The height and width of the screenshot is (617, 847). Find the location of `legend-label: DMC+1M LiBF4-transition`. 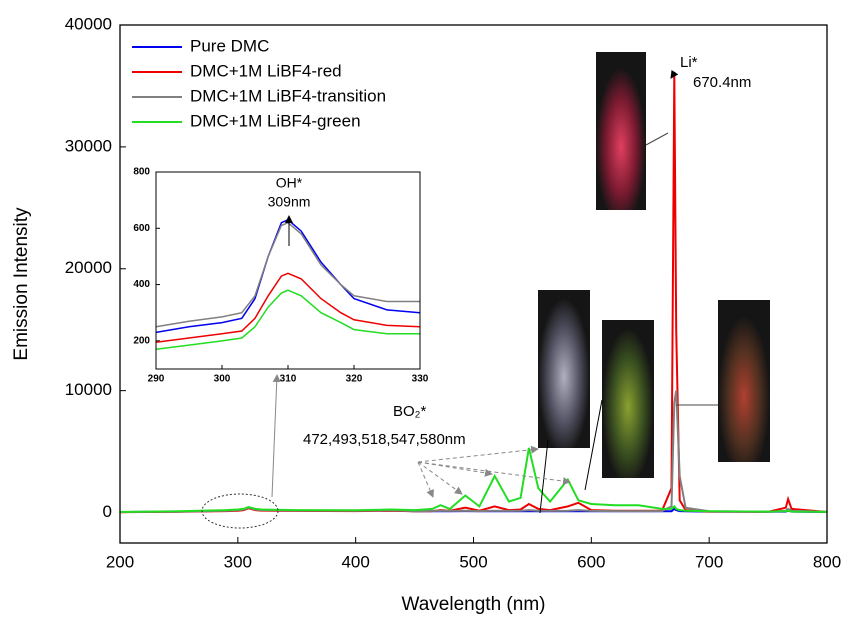

legend-label: DMC+1M LiBF4-transition is located at coordinates (288, 95).